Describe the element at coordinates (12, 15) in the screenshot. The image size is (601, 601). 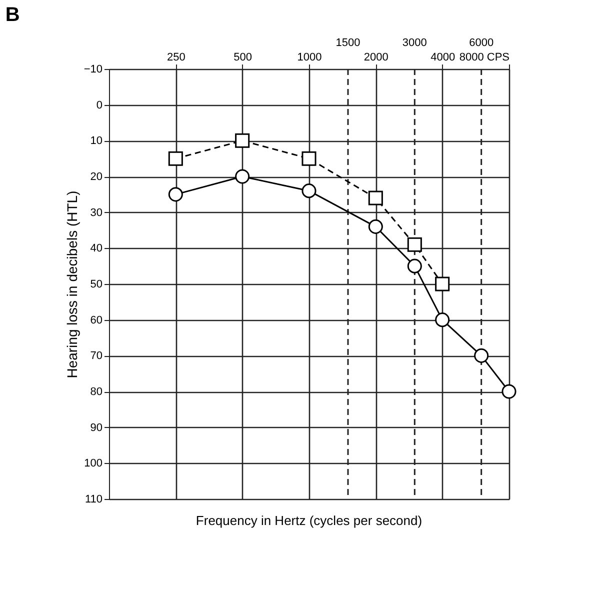
I see `chart-title: B` at that location.